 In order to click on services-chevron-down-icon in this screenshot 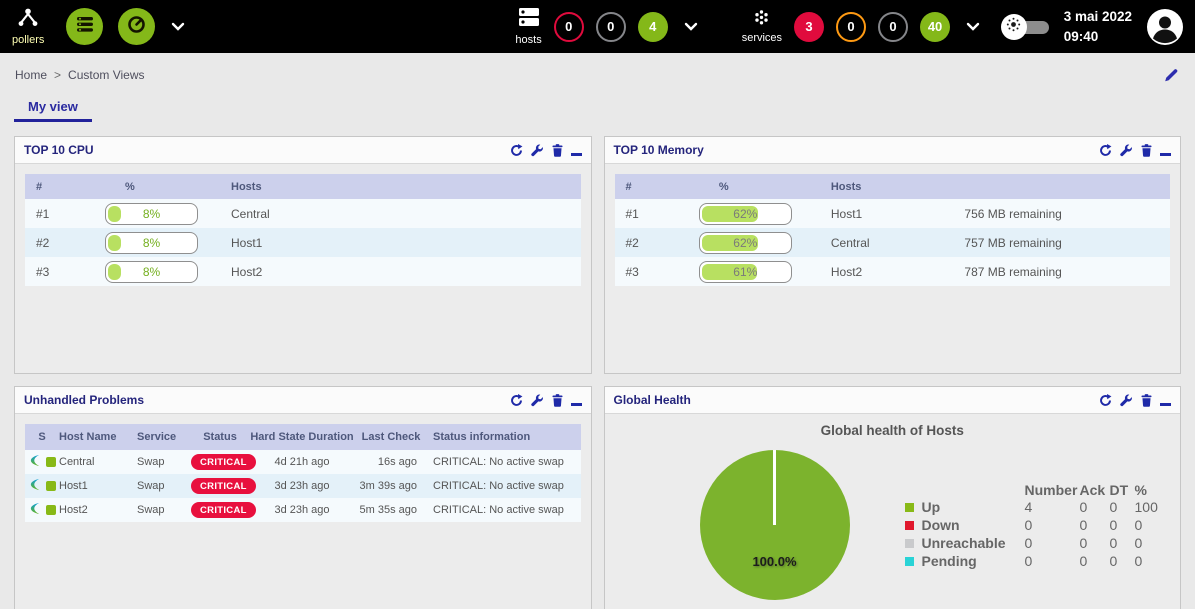, I will do `click(973, 26)`.